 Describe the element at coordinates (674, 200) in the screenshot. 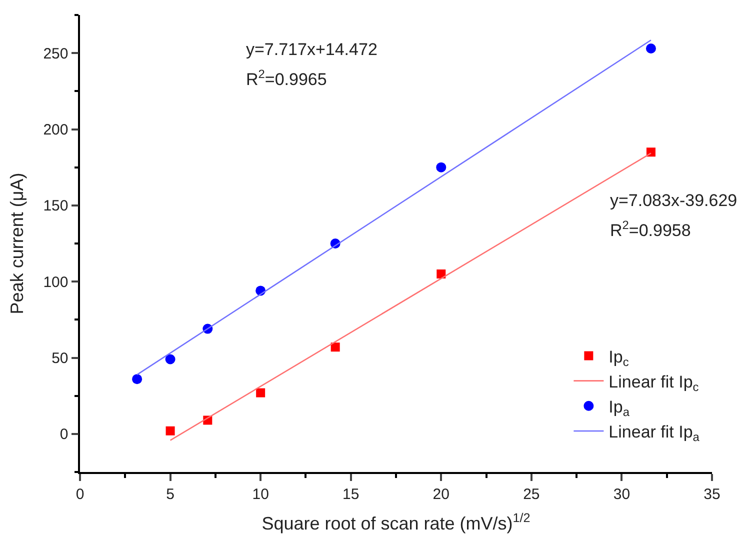

I see `annotation: y=7.083x-39.629` at that location.